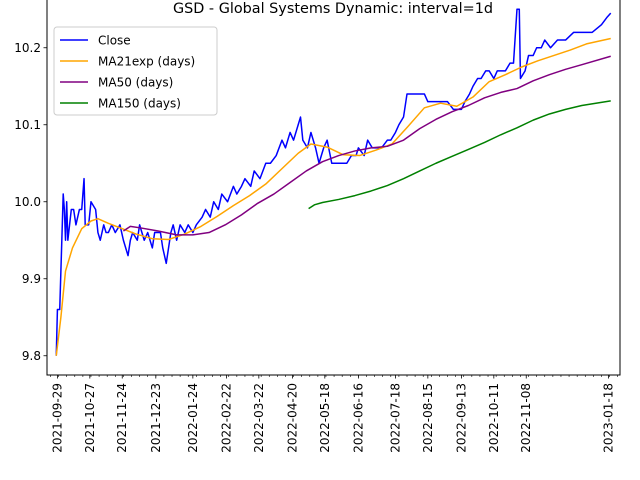  What do you see at coordinates (27, 125) in the screenshot?
I see `y-tick-label: 10.1` at bounding box center [27, 125].